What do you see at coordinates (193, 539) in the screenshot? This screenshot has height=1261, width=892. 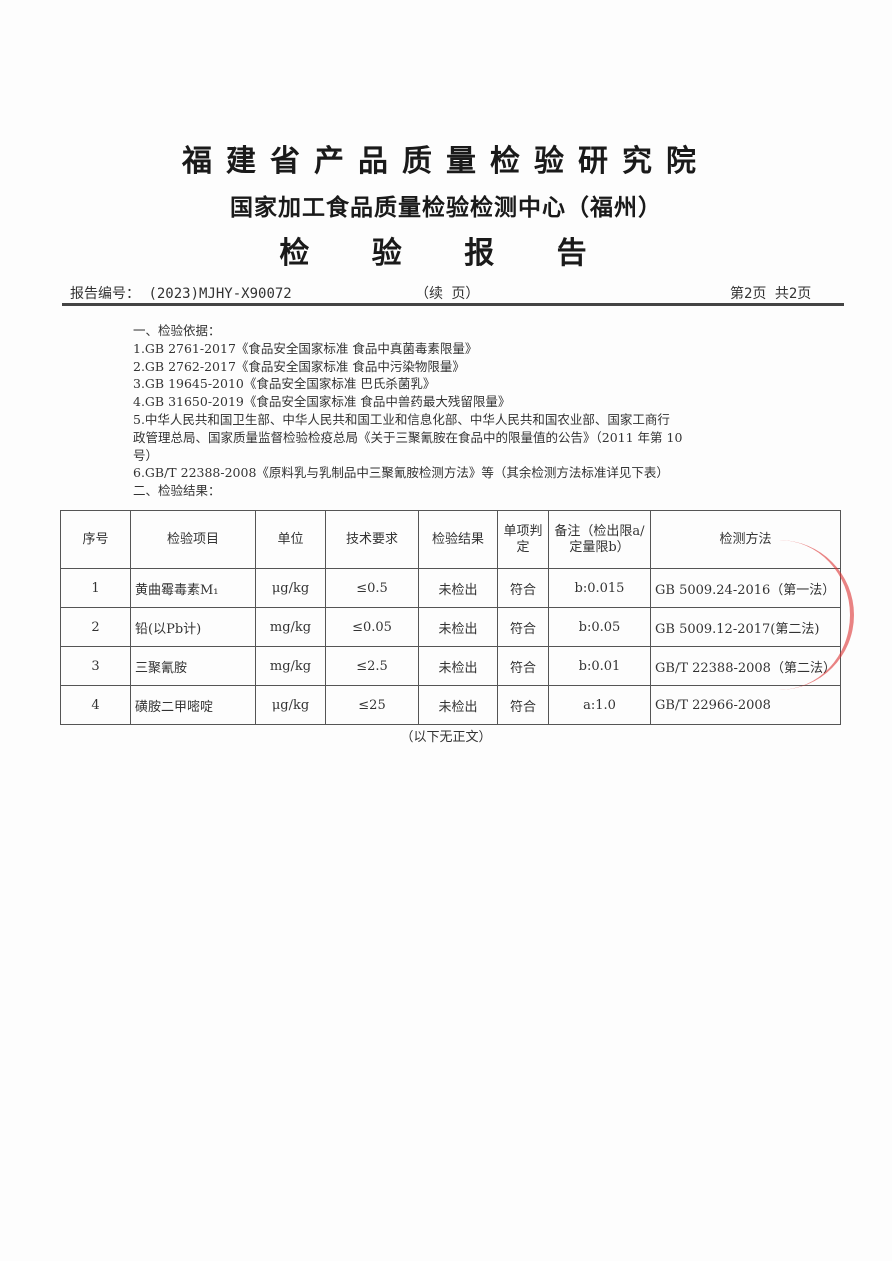 I see `col-header: 检验项目` at bounding box center [193, 539].